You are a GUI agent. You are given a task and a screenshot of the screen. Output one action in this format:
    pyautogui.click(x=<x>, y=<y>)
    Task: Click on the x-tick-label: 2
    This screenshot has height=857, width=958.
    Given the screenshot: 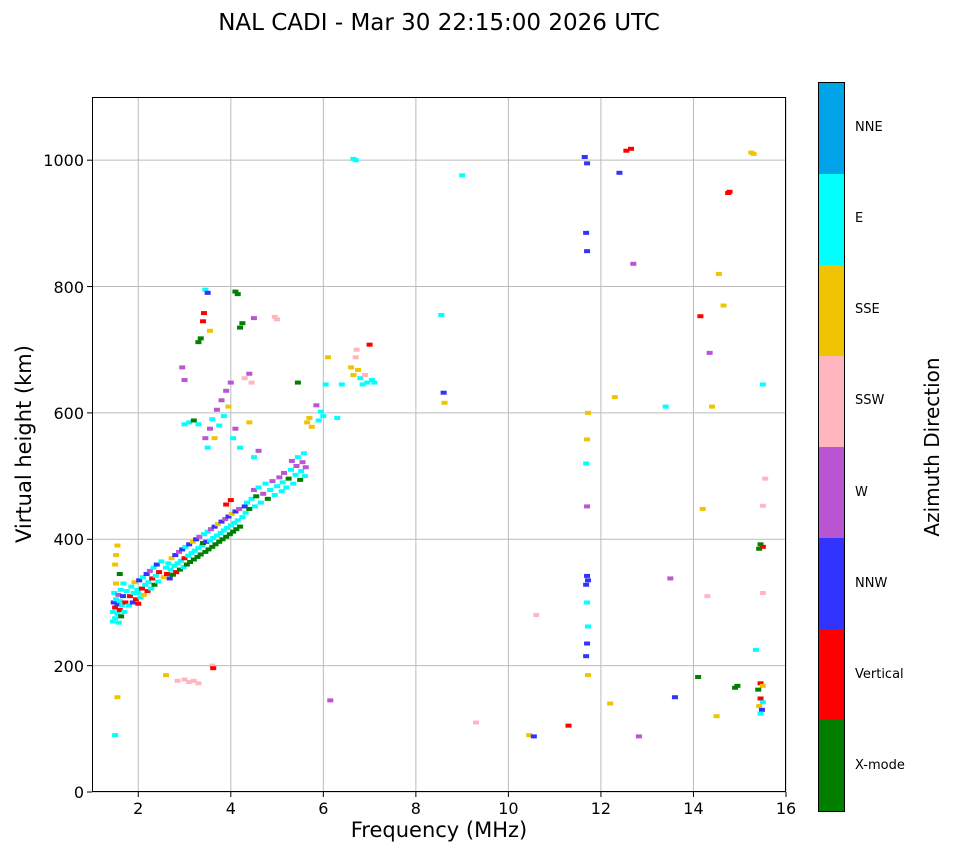 What is the action you would take?
    pyautogui.click(x=138, y=808)
    